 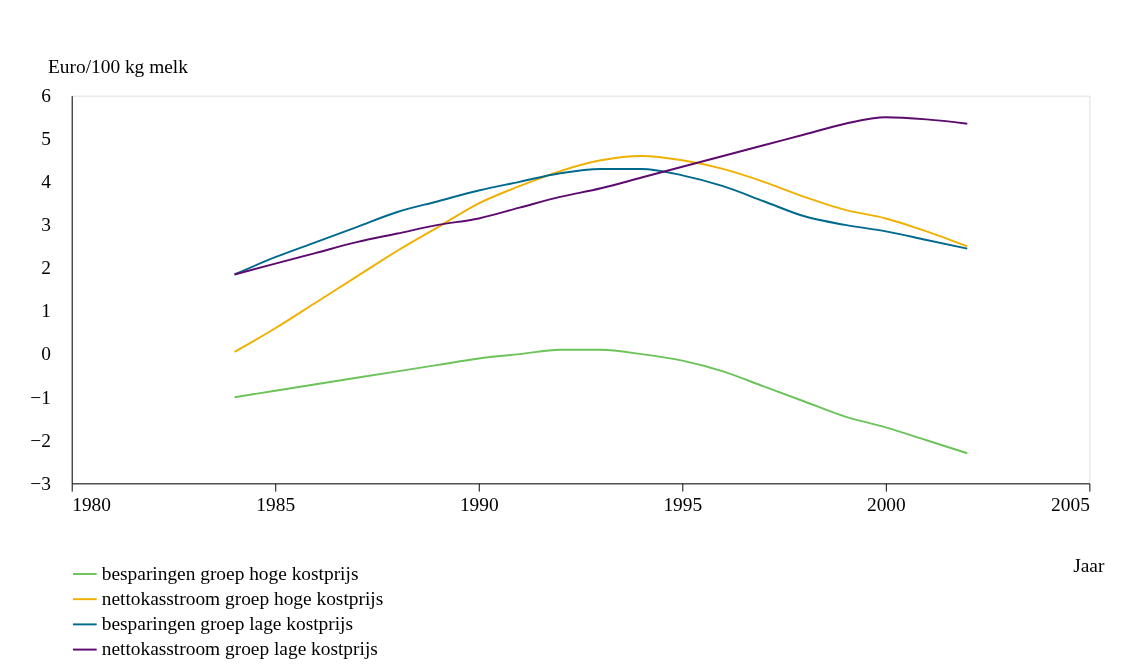 What do you see at coordinates (46, 311) in the screenshot?
I see `y-tick-label: 1` at bounding box center [46, 311].